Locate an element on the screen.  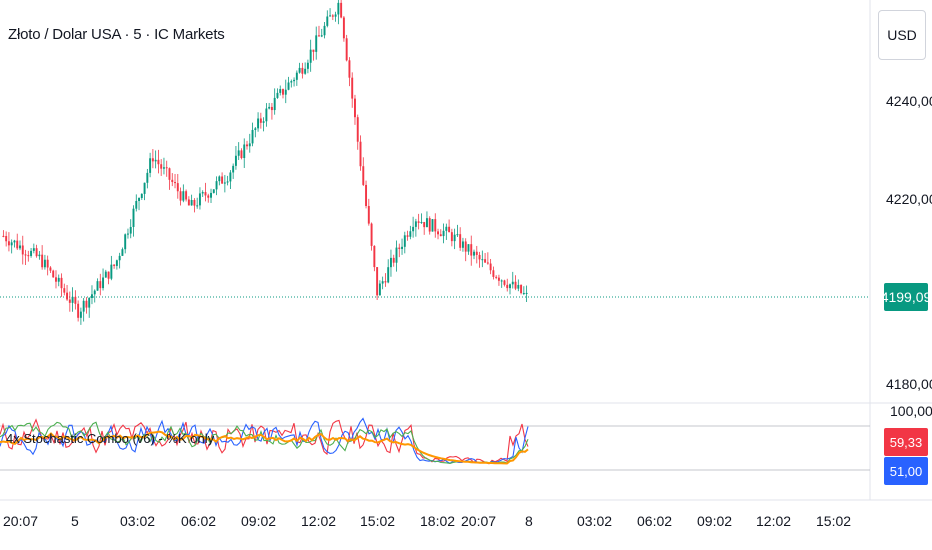
time-tick: 5 is located at coordinates (75, 521).